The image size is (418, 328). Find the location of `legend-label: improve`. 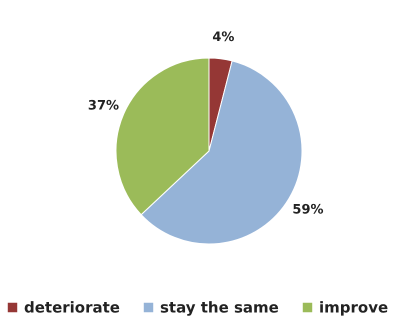

legend-label: improve is located at coordinates (353, 307).